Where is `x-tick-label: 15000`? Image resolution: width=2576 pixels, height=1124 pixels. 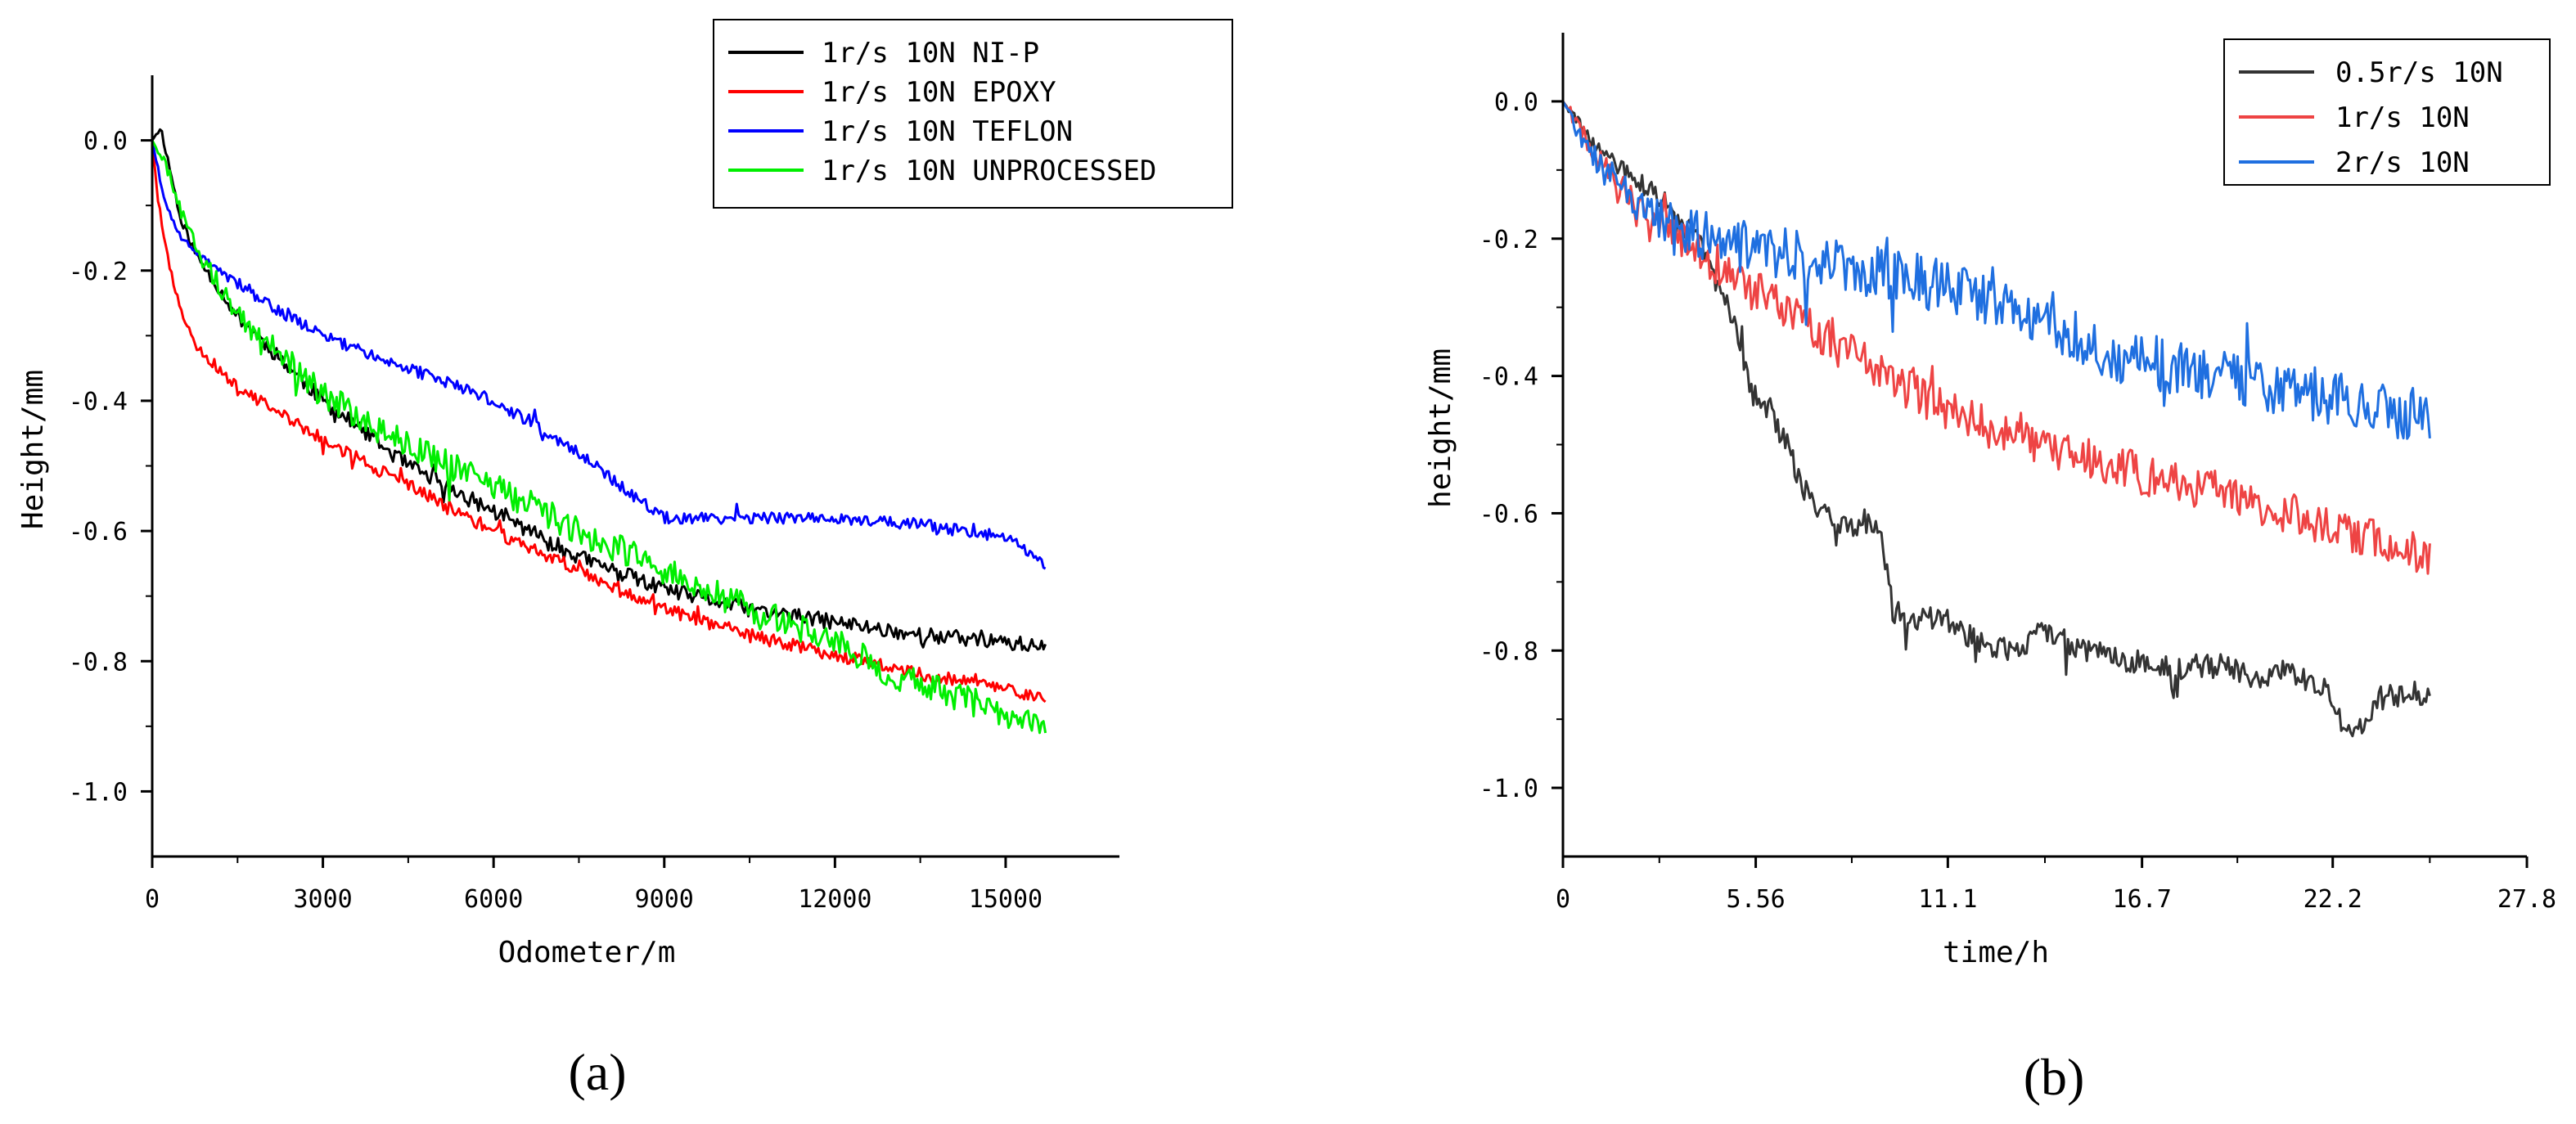
x-tick-label: 15000 is located at coordinates (1006, 899).